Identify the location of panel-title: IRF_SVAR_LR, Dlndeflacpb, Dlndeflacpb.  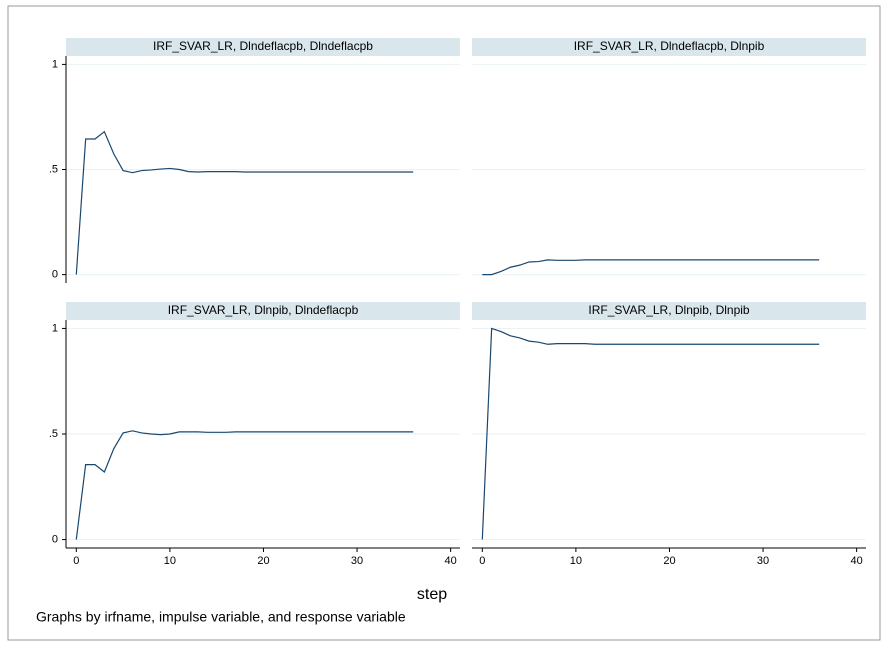
(263, 46).